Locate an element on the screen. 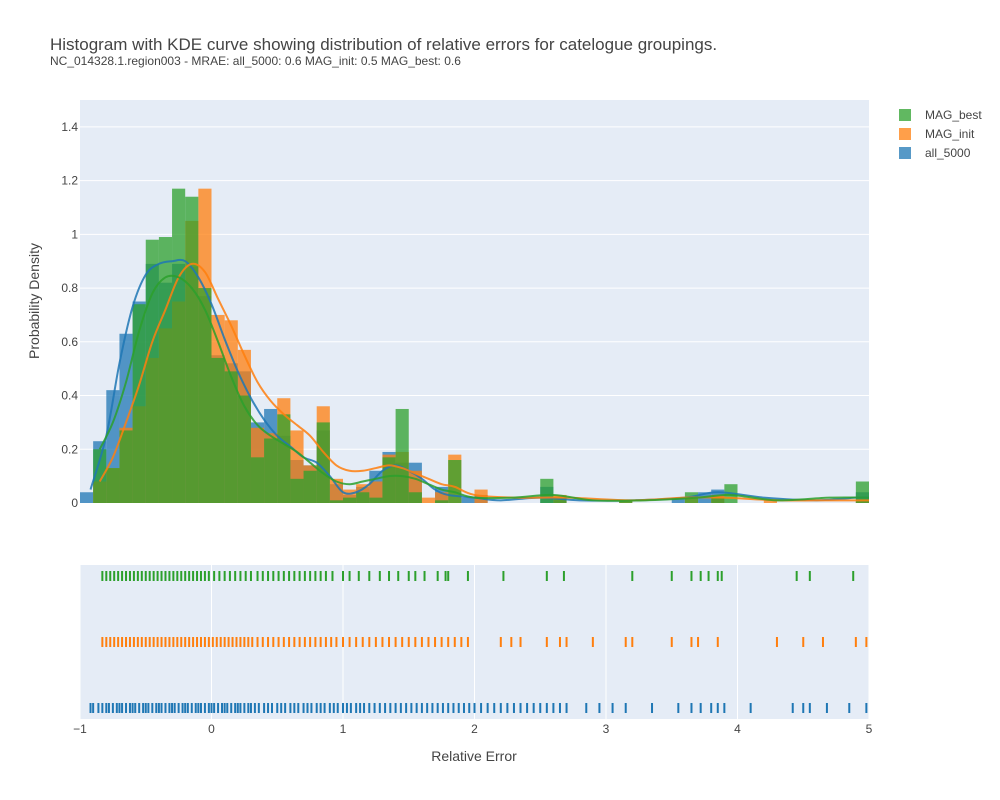  x-tick-label: 0 is located at coordinates (211, 729).